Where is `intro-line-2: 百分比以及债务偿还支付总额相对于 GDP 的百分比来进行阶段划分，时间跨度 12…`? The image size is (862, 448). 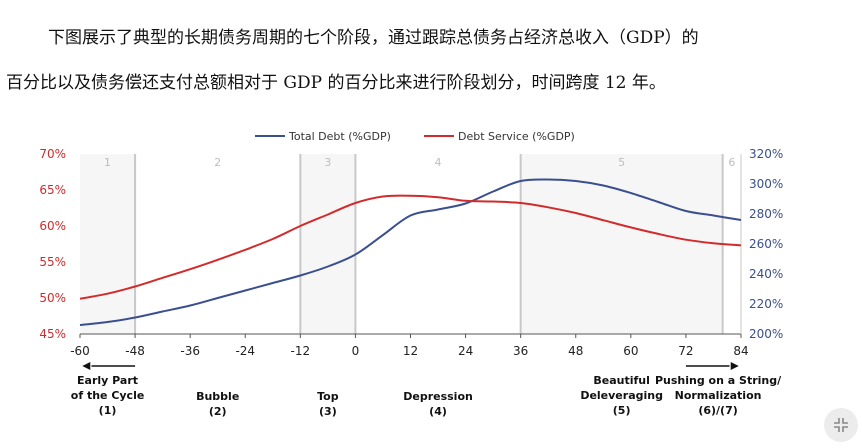 intro-line-2: 百分比以及债务偿还支付总额相对于 GDP 的百分比来进行阶段划分，时间跨度 12… is located at coordinates (336, 83).